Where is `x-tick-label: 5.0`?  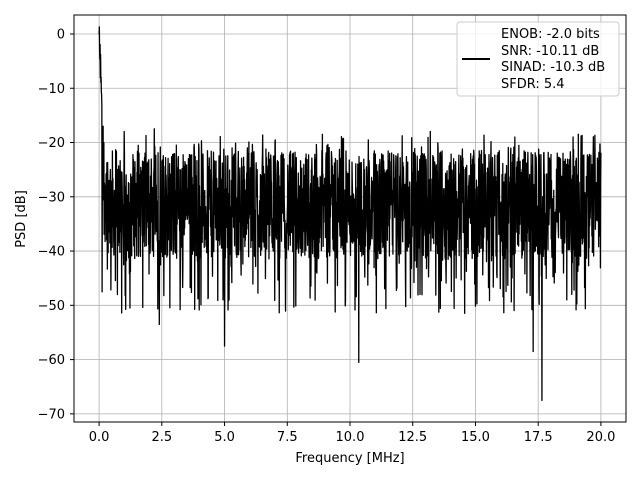 x-tick-label: 5.0 is located at coordinates (224, 437).